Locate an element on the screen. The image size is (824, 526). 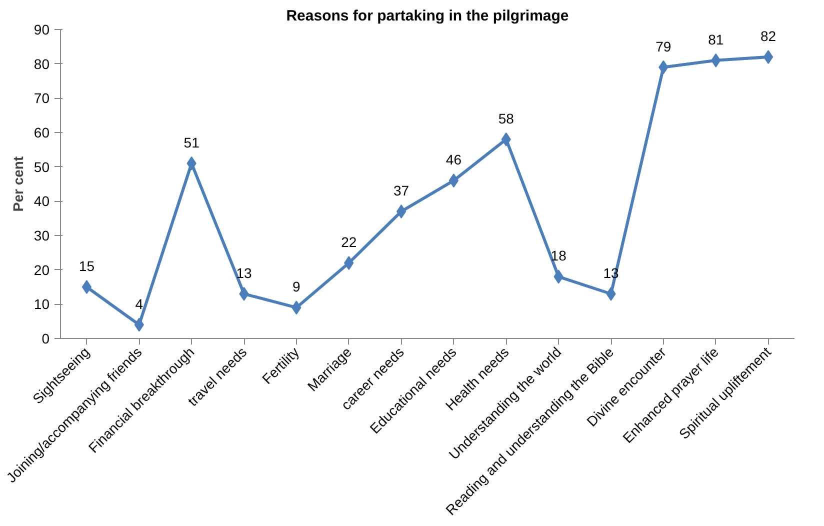
y-tick-label: 10 is located at coordinates (42, 304).